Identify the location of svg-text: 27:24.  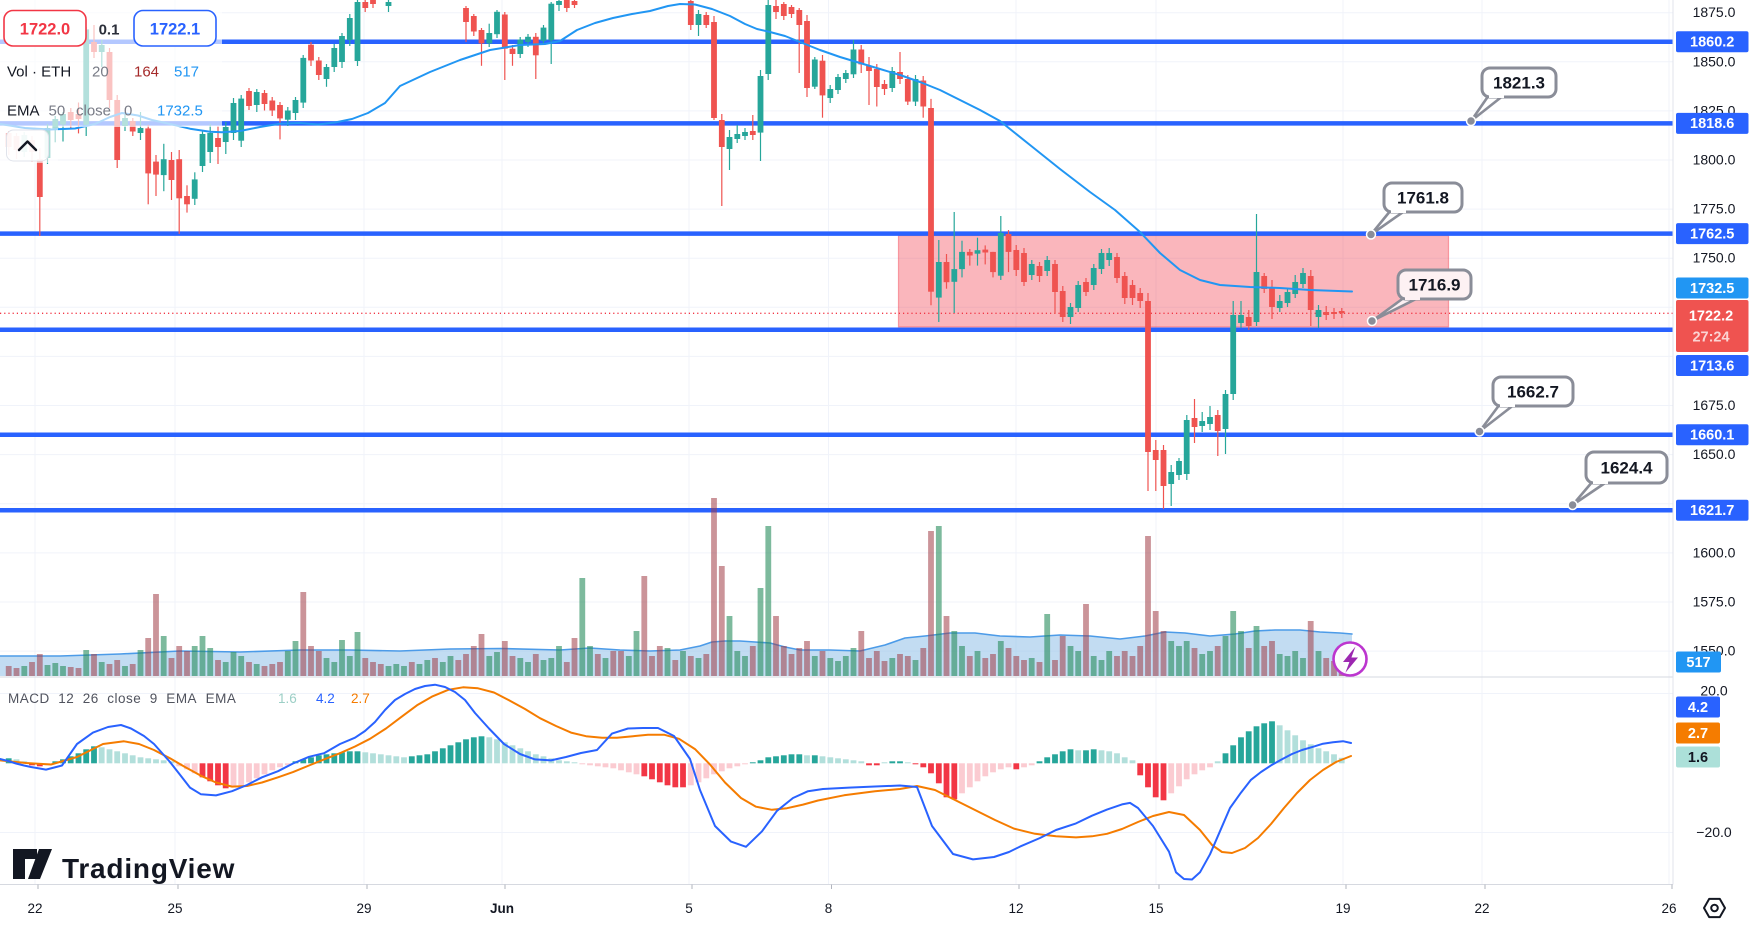
(1710, 338).